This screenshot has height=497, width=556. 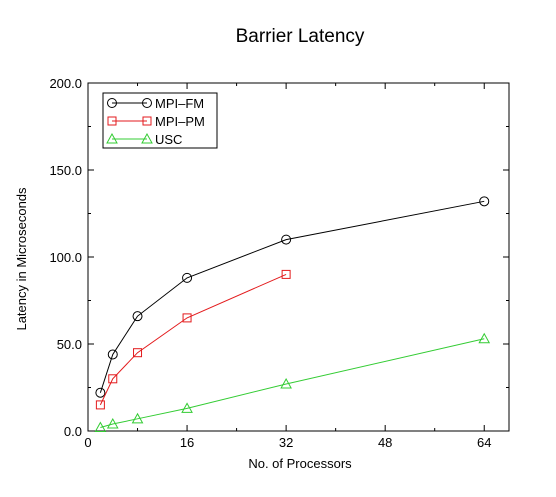 What do you see at coordinates (286, 442) in the screenshot?
I see `x-tick-label: 32` at bounding box center [286, 442].